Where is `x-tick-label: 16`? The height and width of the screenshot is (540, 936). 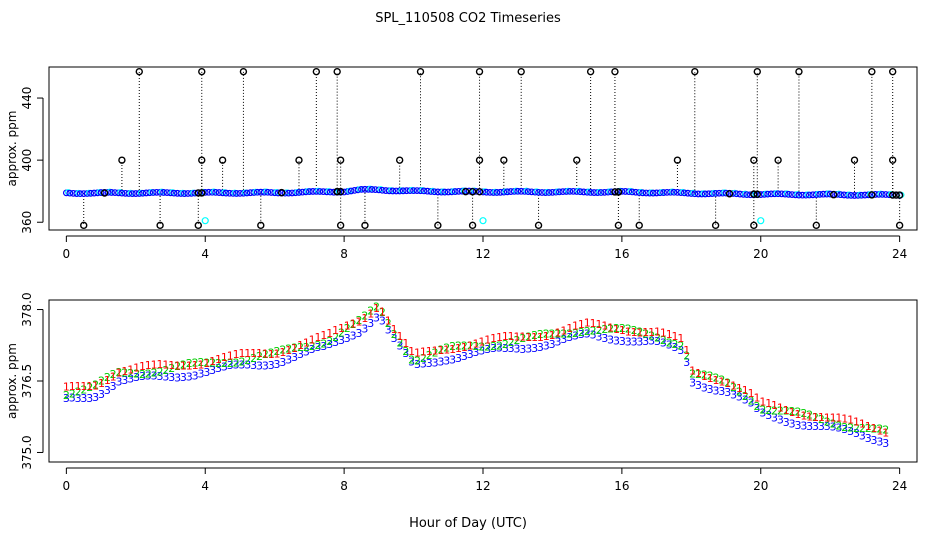 x-tick-label: 16 is located at coordinates (621, 486).